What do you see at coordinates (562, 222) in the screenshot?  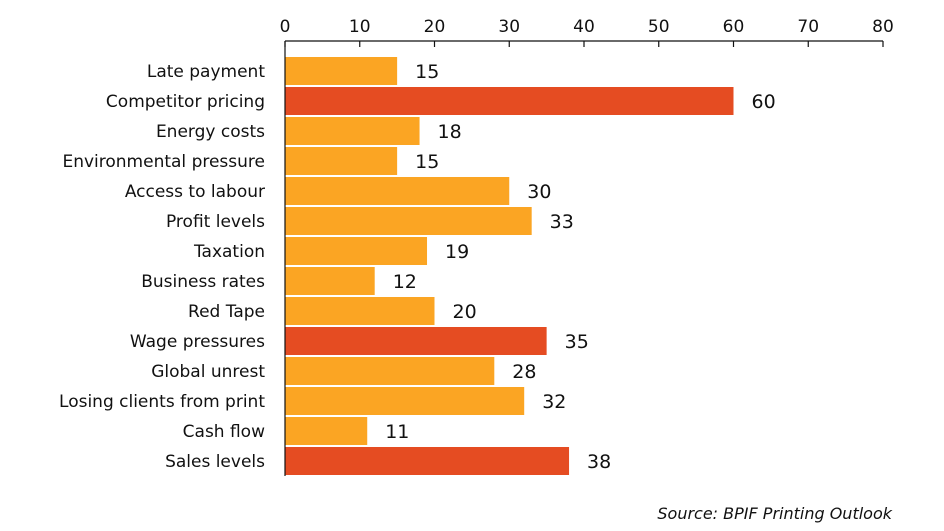 I see `value-label: 33` at bounding box center [562, 222].